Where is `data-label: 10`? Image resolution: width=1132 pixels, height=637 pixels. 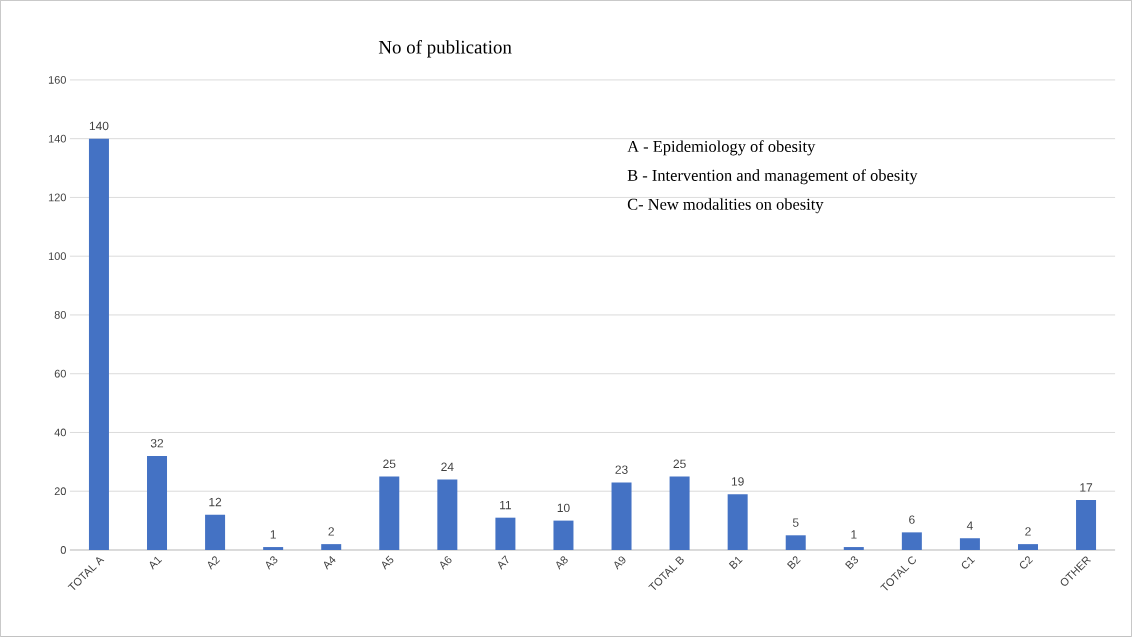 data-label: 10 is located at coordinates (563, 508).